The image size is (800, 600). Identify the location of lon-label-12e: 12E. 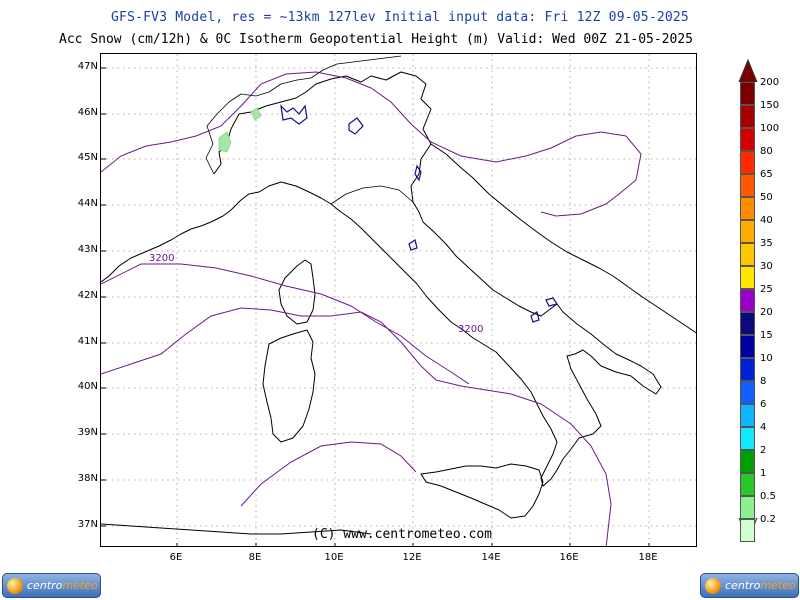
(412, 557).